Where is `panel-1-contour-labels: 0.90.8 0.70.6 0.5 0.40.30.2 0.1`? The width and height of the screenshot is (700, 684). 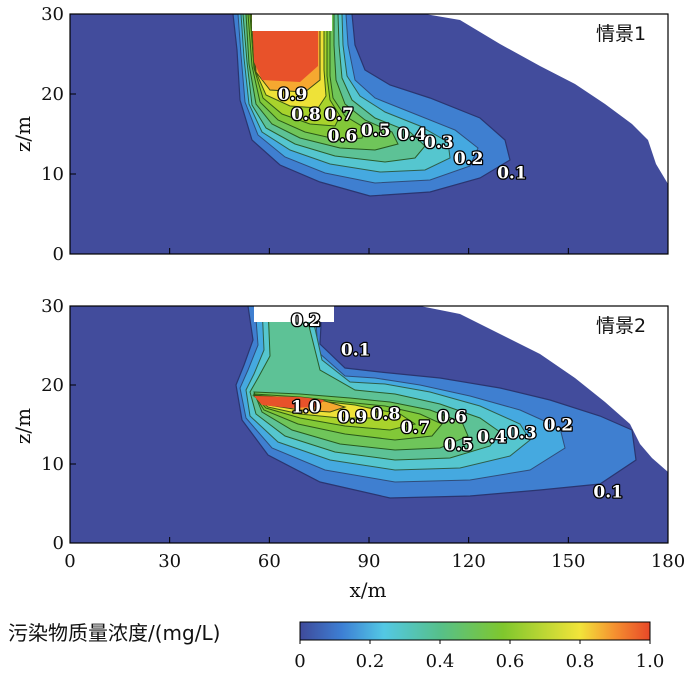 panel-1-contour-labels: 0.90.8 0.70.6 0.5 0.40.30.2 0.1 is located at coordinates (401, 134).